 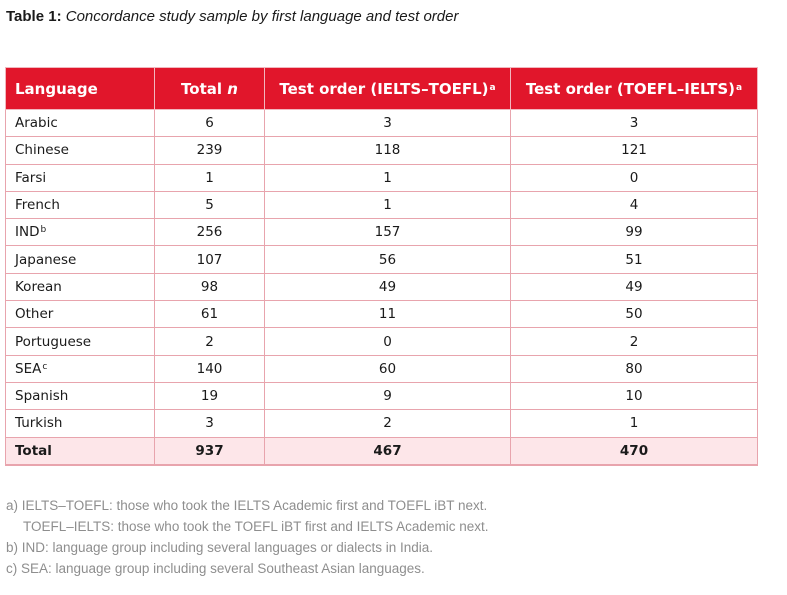 What do you see at coordinates (492, 87) in the screenshot?
I see `header-ielts-toefl-footnote: a` at bounding box center [492, 87].